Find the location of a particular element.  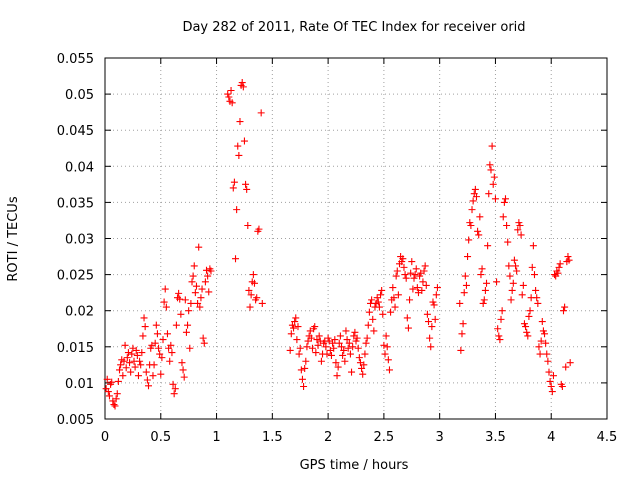

y-tick-label: 0.05 is located at coordinates (79, 95).